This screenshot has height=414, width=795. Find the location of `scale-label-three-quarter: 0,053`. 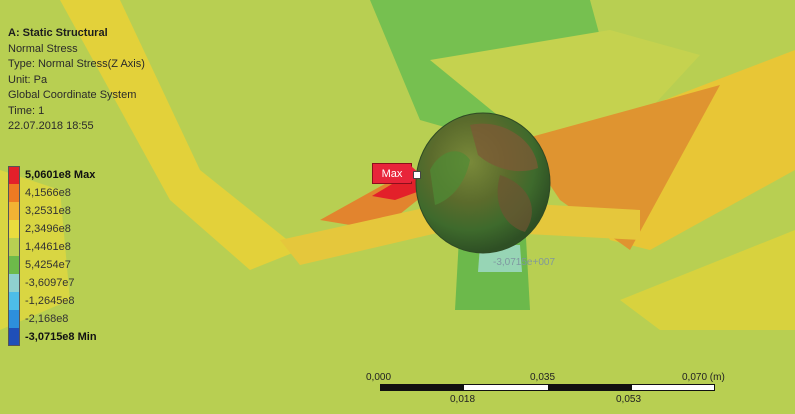

scale-label-three-quarter: 0,053 is located at coordinates (629, 399).